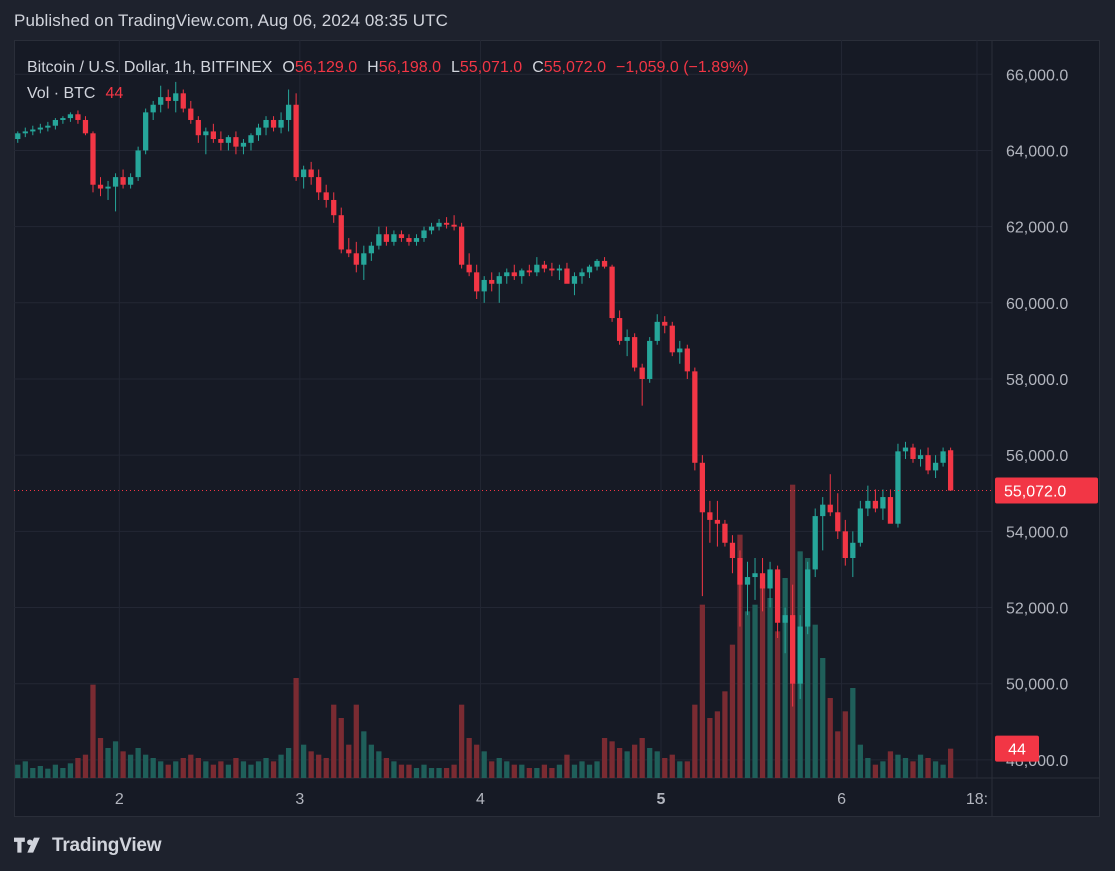 The image size is (1115, 871). I want to click on price-tick-label: 54,000.0, so click(1037, 532).